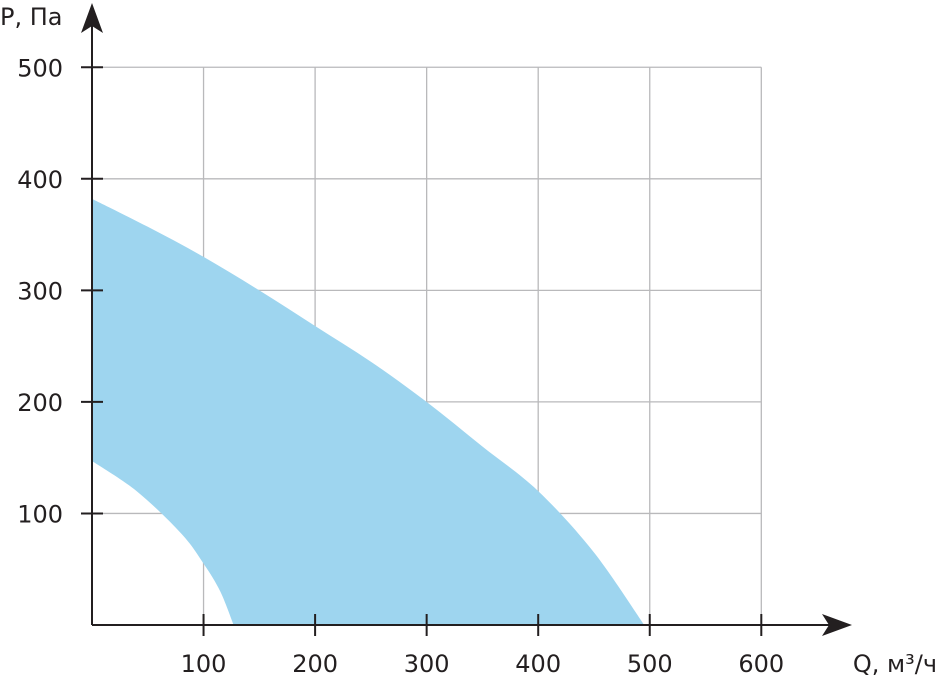 This screenshot has width=939, height=686. Describe the element at coordinates (895, 664) in the screenshot. I see `x-axis-label: Q, м³/ч` at that location.